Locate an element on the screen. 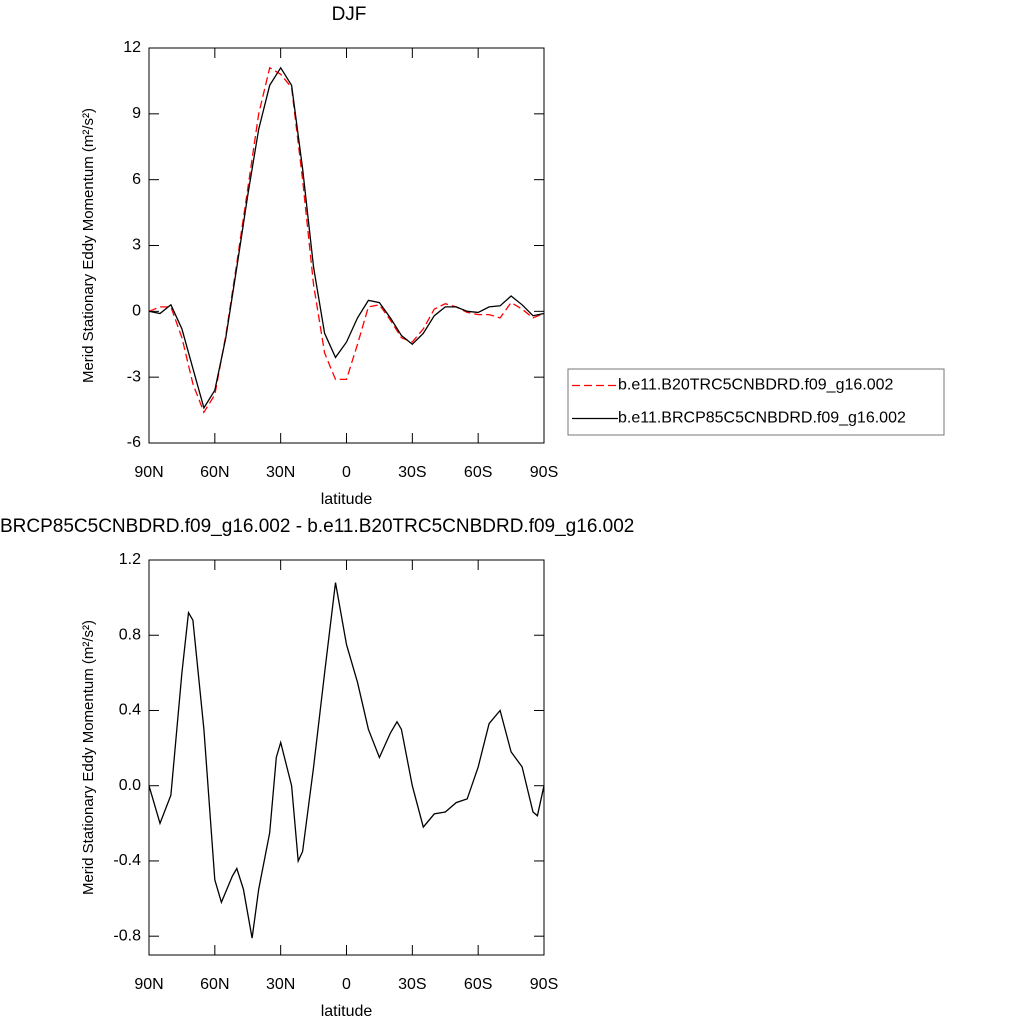 This screenshot has width=1024, height=1024. y-tick-label: -0.8 is located at coordinates (127, 935).